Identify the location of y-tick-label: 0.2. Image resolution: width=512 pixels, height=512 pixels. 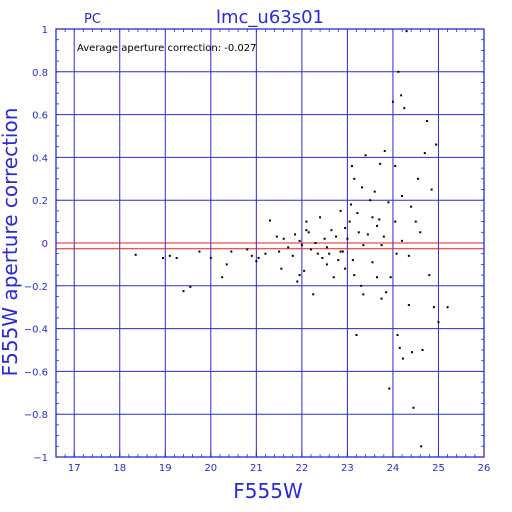
(40, 201).